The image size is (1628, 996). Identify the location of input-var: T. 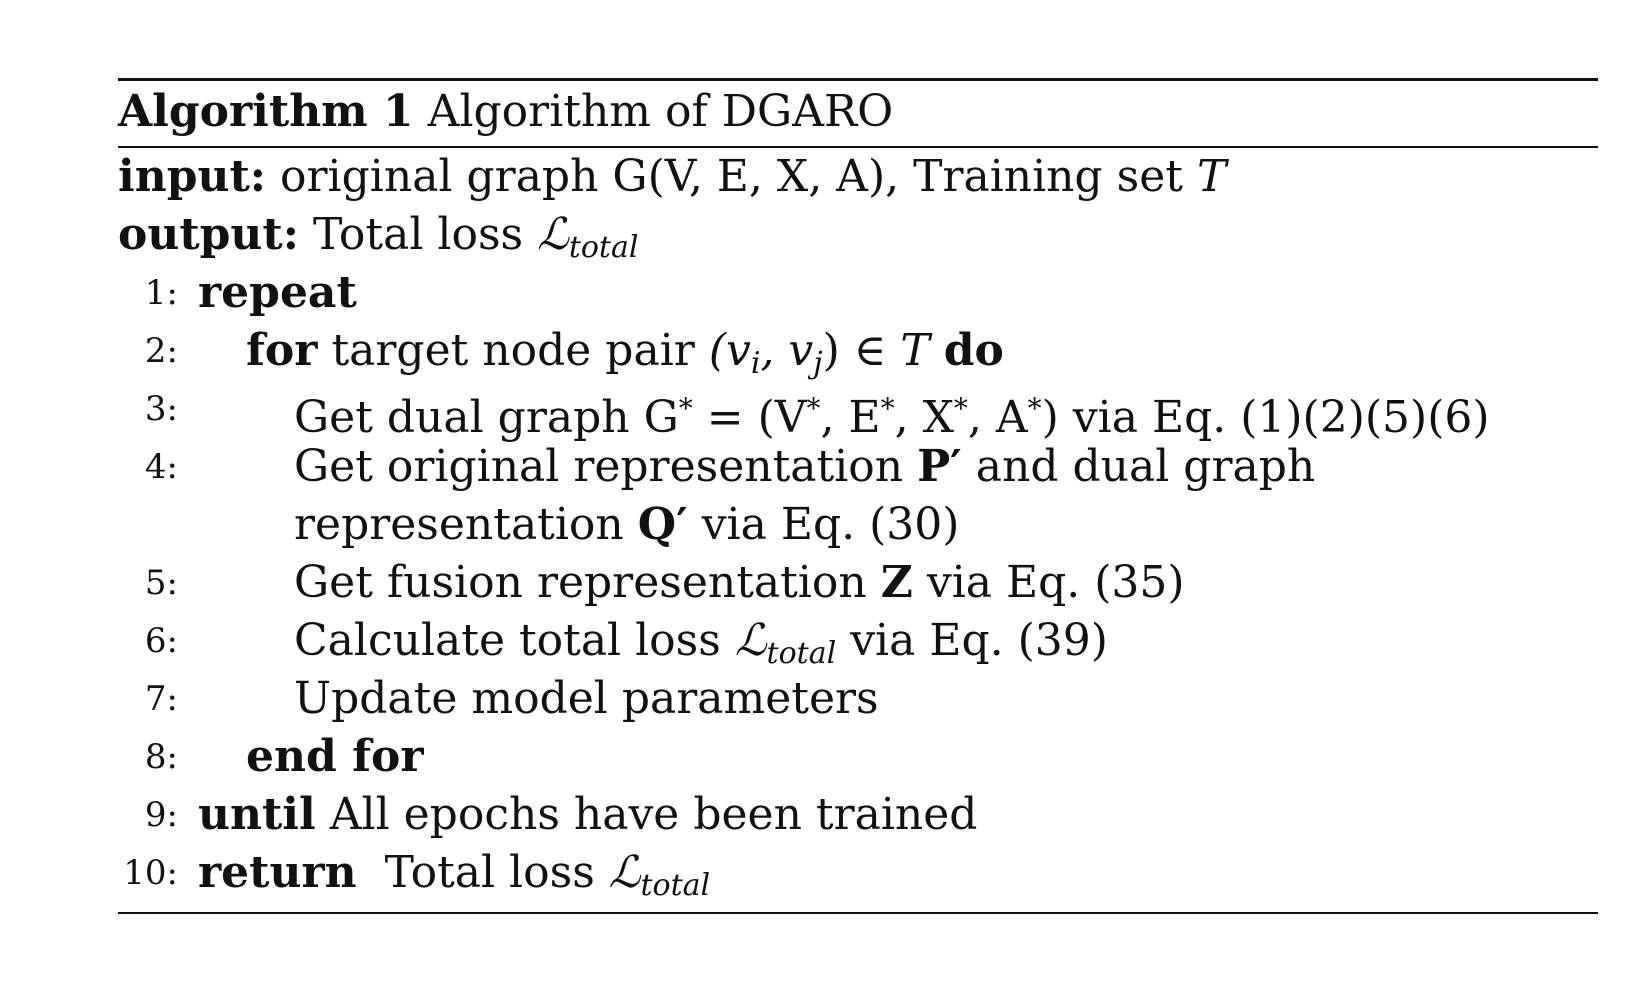
(1211, 176).